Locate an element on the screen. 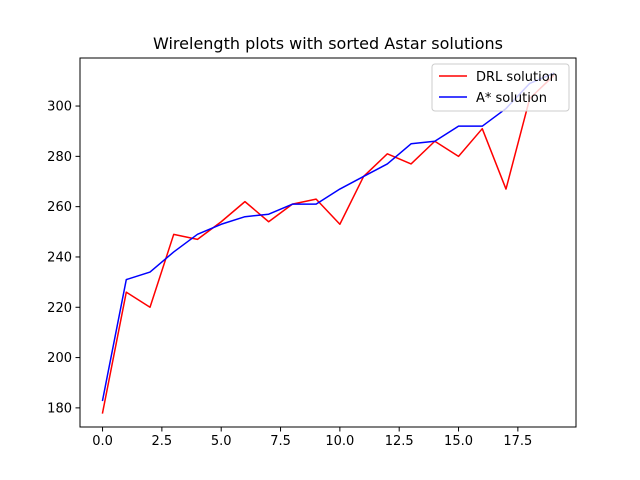 This screenshot has height=480, width=640. y-tick-label: 280 is located at coordinates (59, 157).